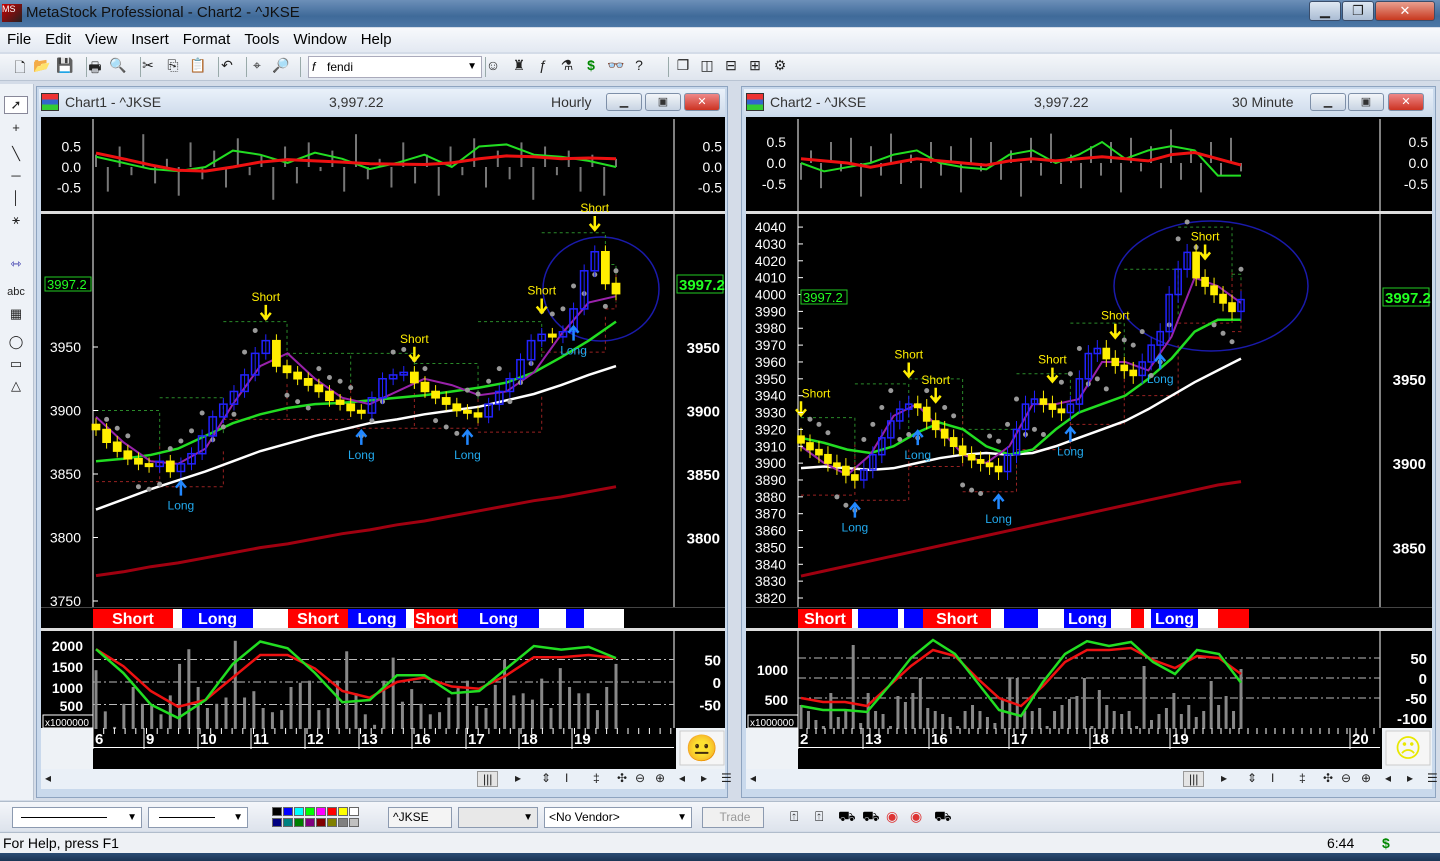 This screenshot has height=861, width=1440. Describe the element at coordinates (16, 127) in the screenshot. I see `crosshair-tool-icon: +` at that location.